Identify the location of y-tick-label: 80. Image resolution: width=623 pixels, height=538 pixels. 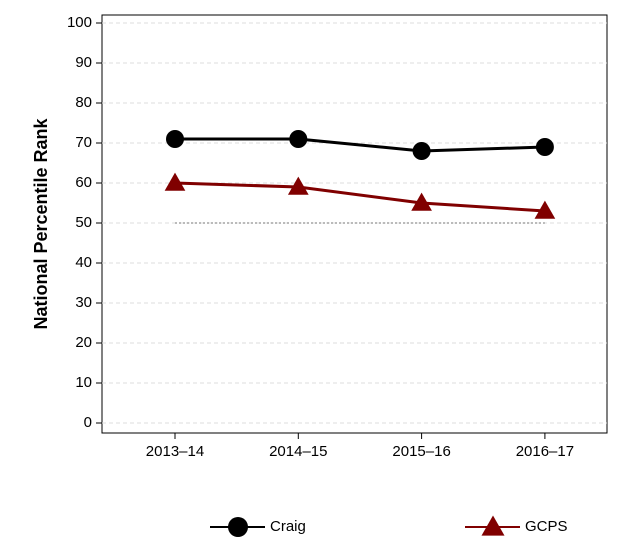
(83, 102).